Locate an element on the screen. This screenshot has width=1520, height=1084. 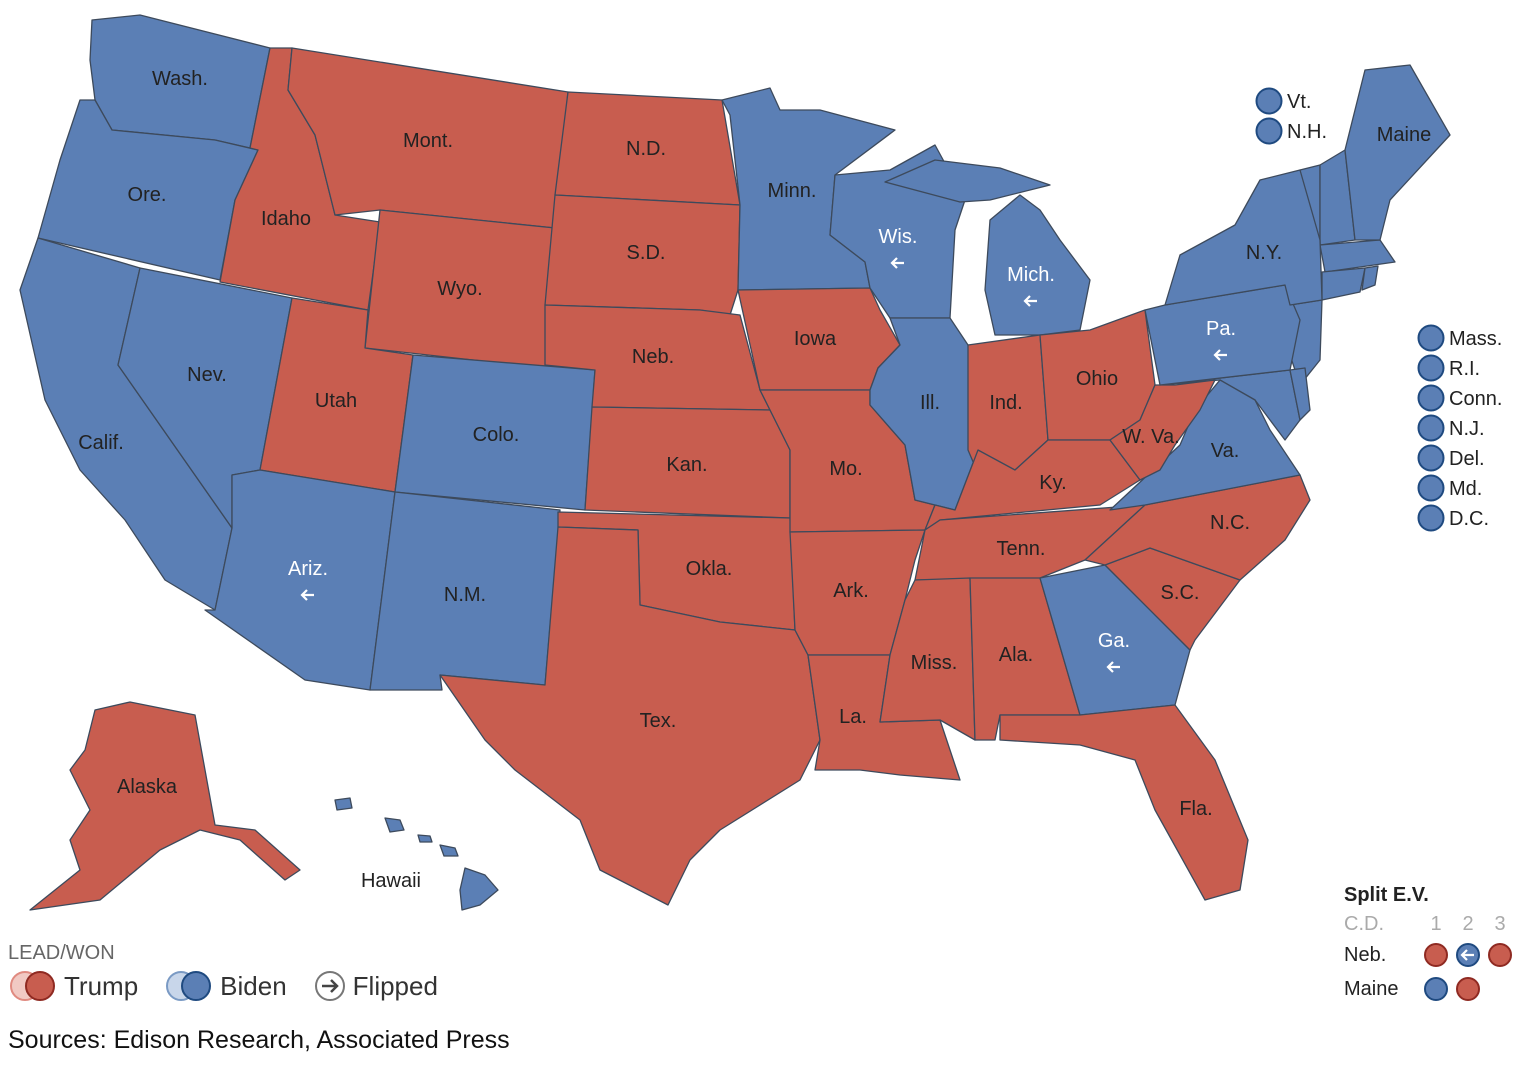
state-label-ks: Kan. is located at coordinates (686, 465).